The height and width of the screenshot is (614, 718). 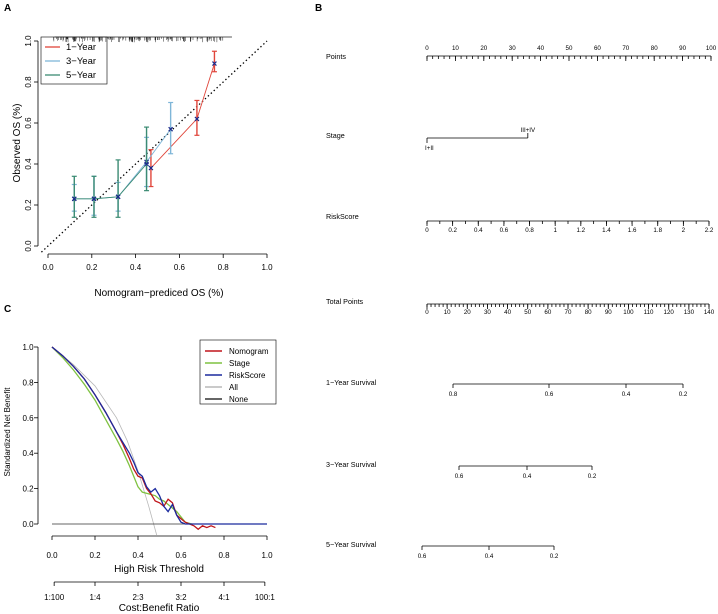 I want to click on dca-xtick-label: 0.0, so click(x=52, y=555).